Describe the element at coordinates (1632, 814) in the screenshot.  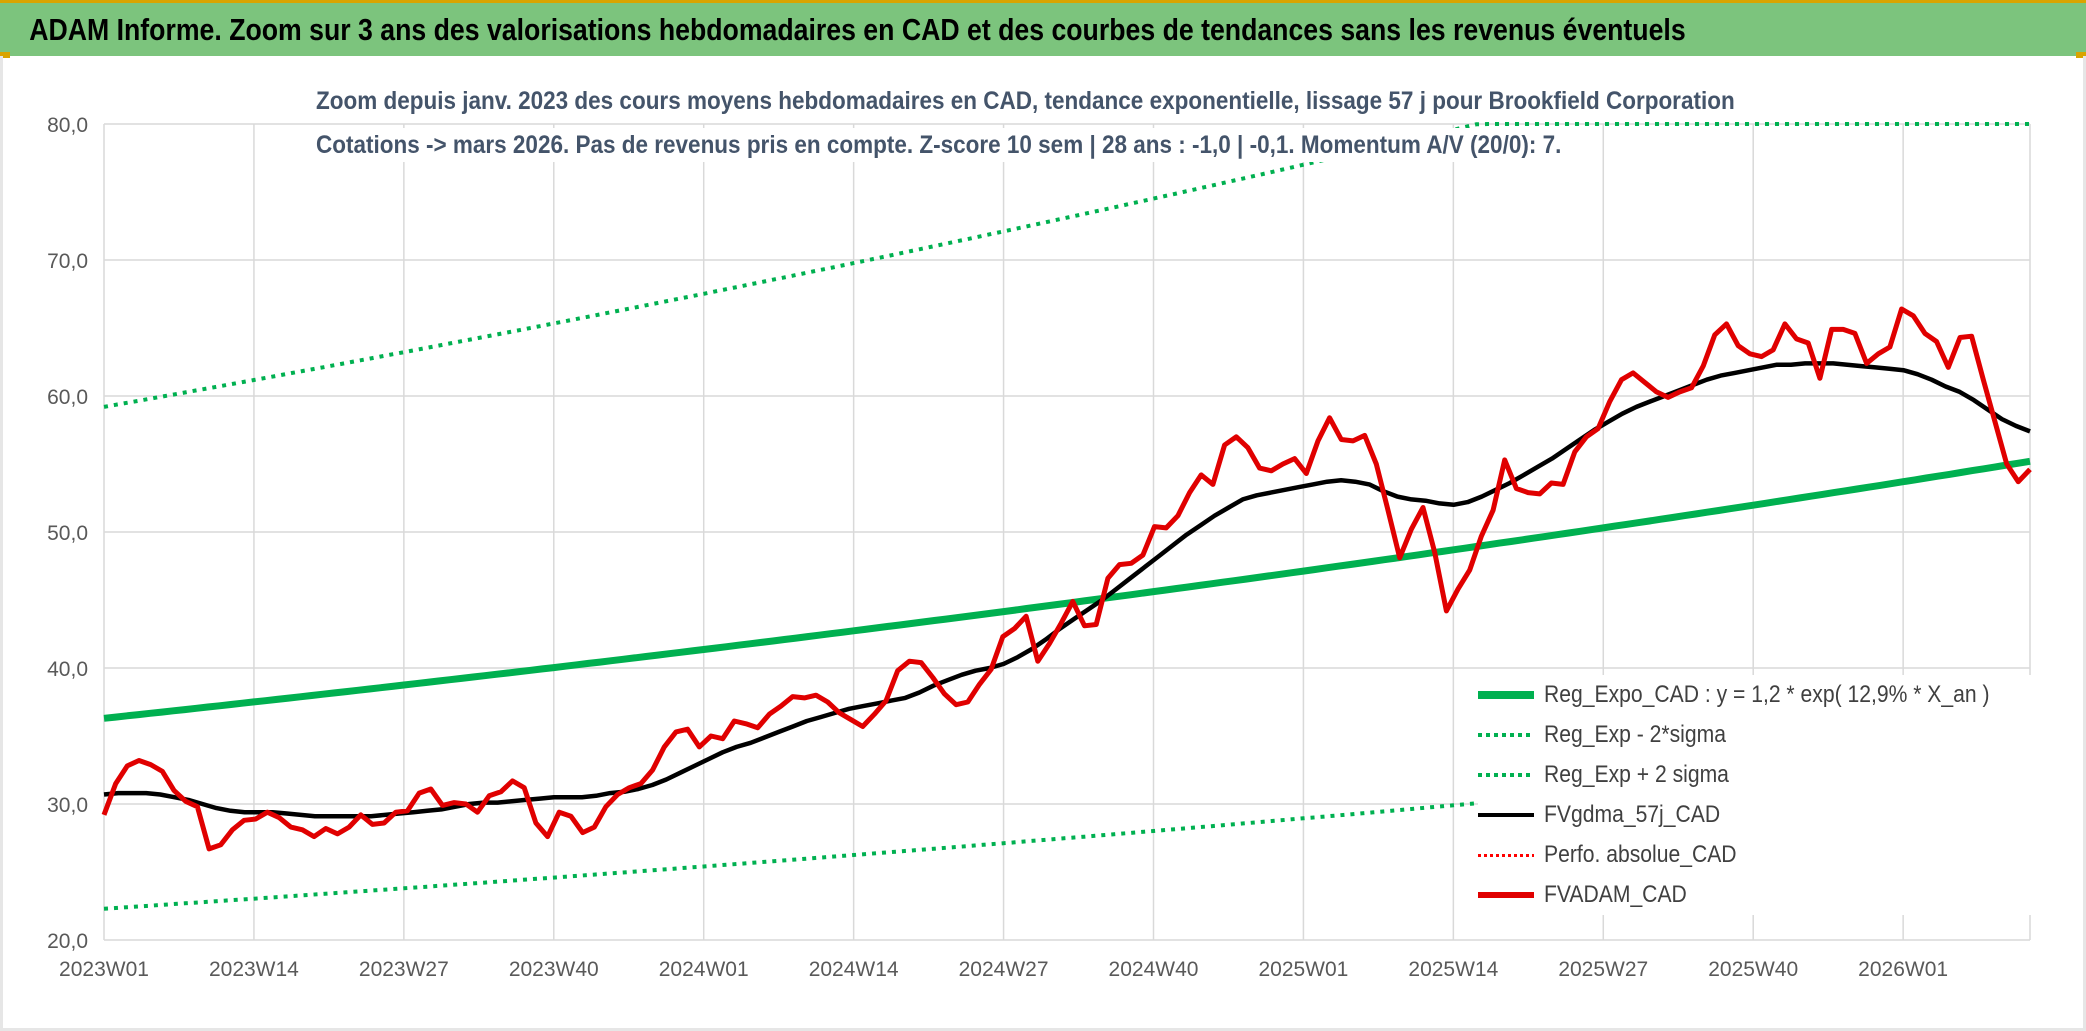
I see `legend-label: FVgdma_57j_CAD` at that location.